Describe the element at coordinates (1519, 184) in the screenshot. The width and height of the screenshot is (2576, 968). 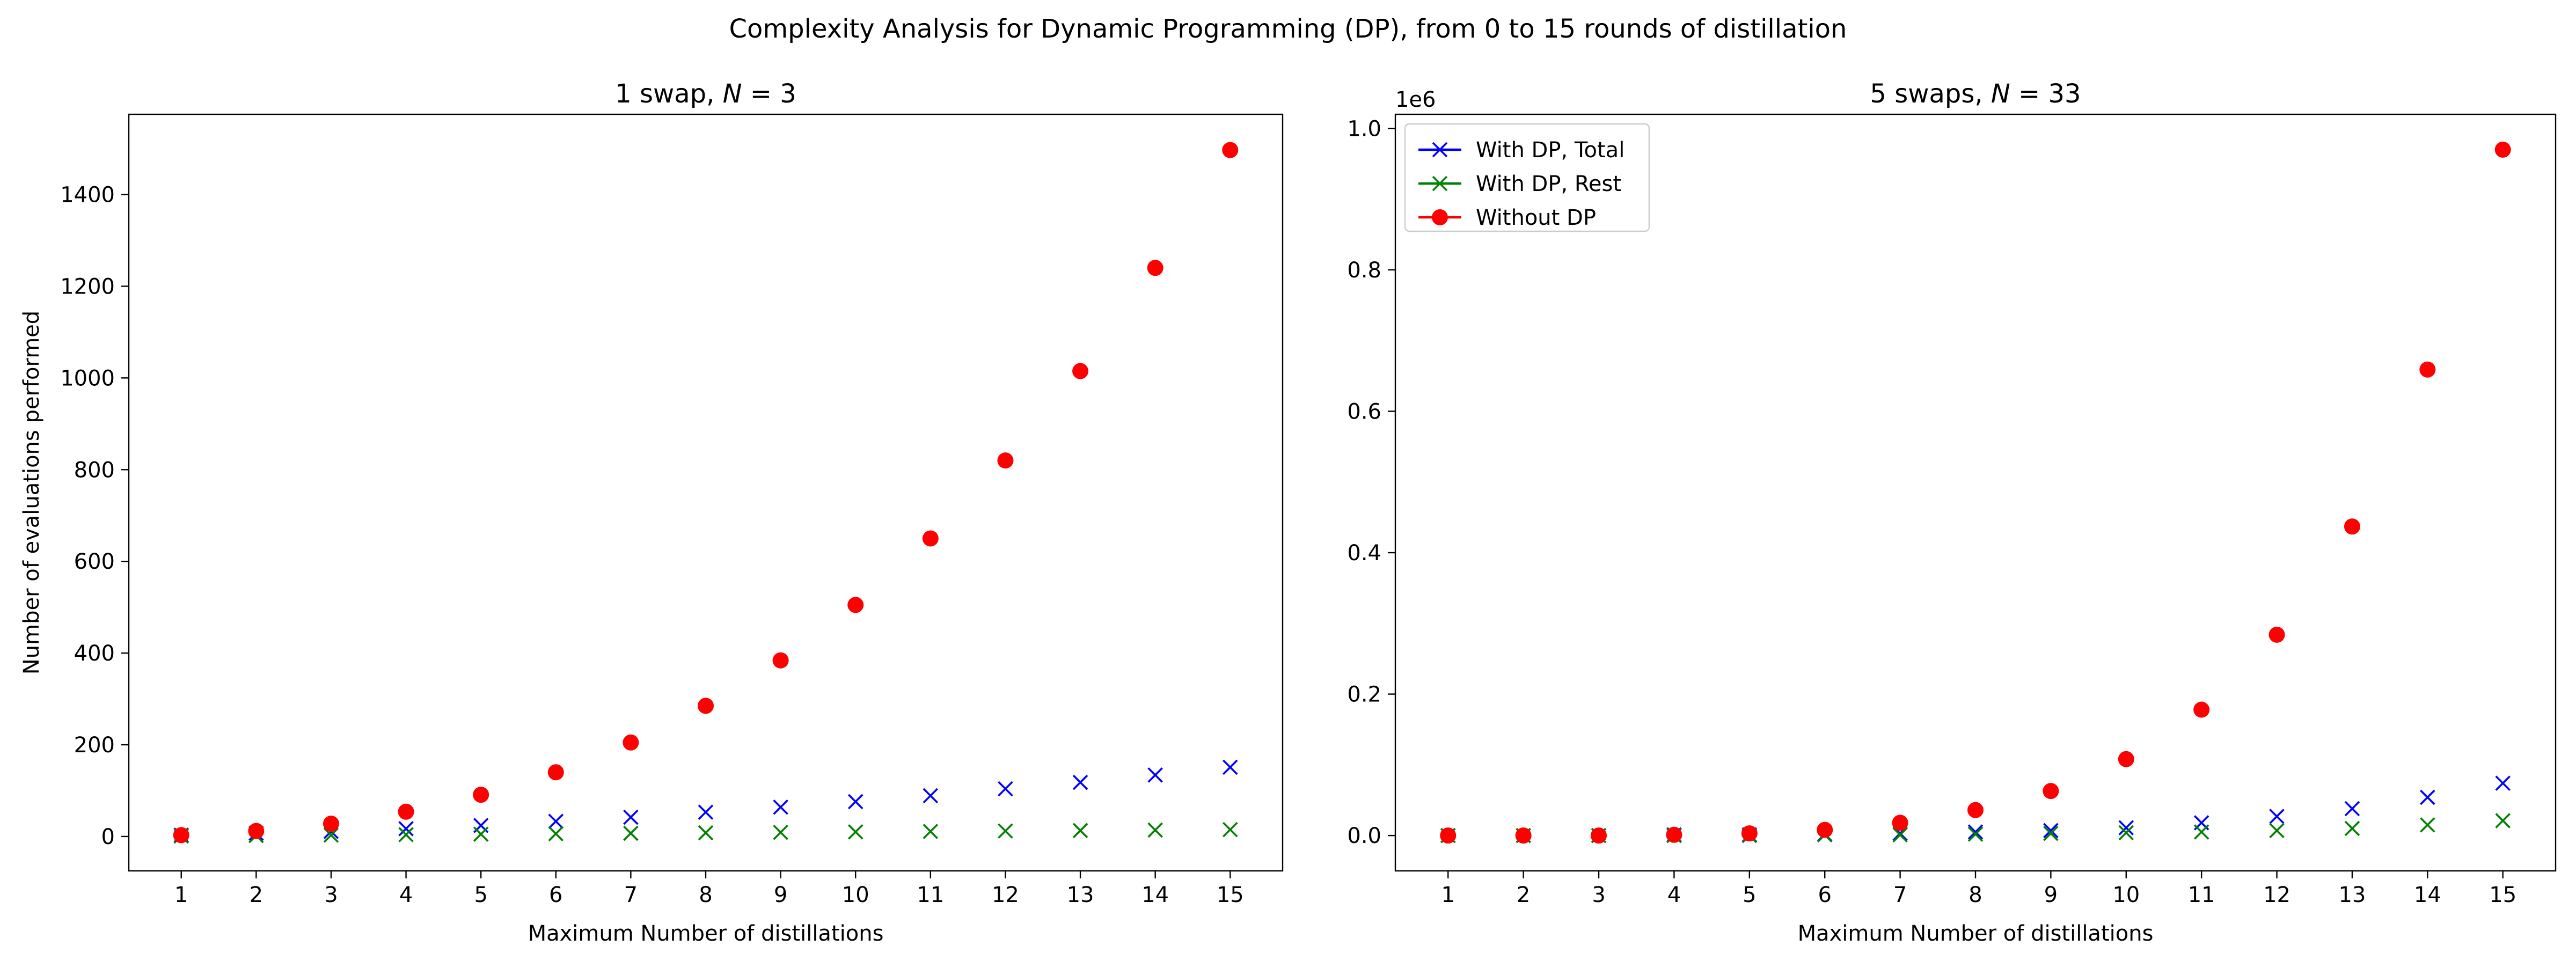
I see `legend-entry: With DP, Rest` at that location.